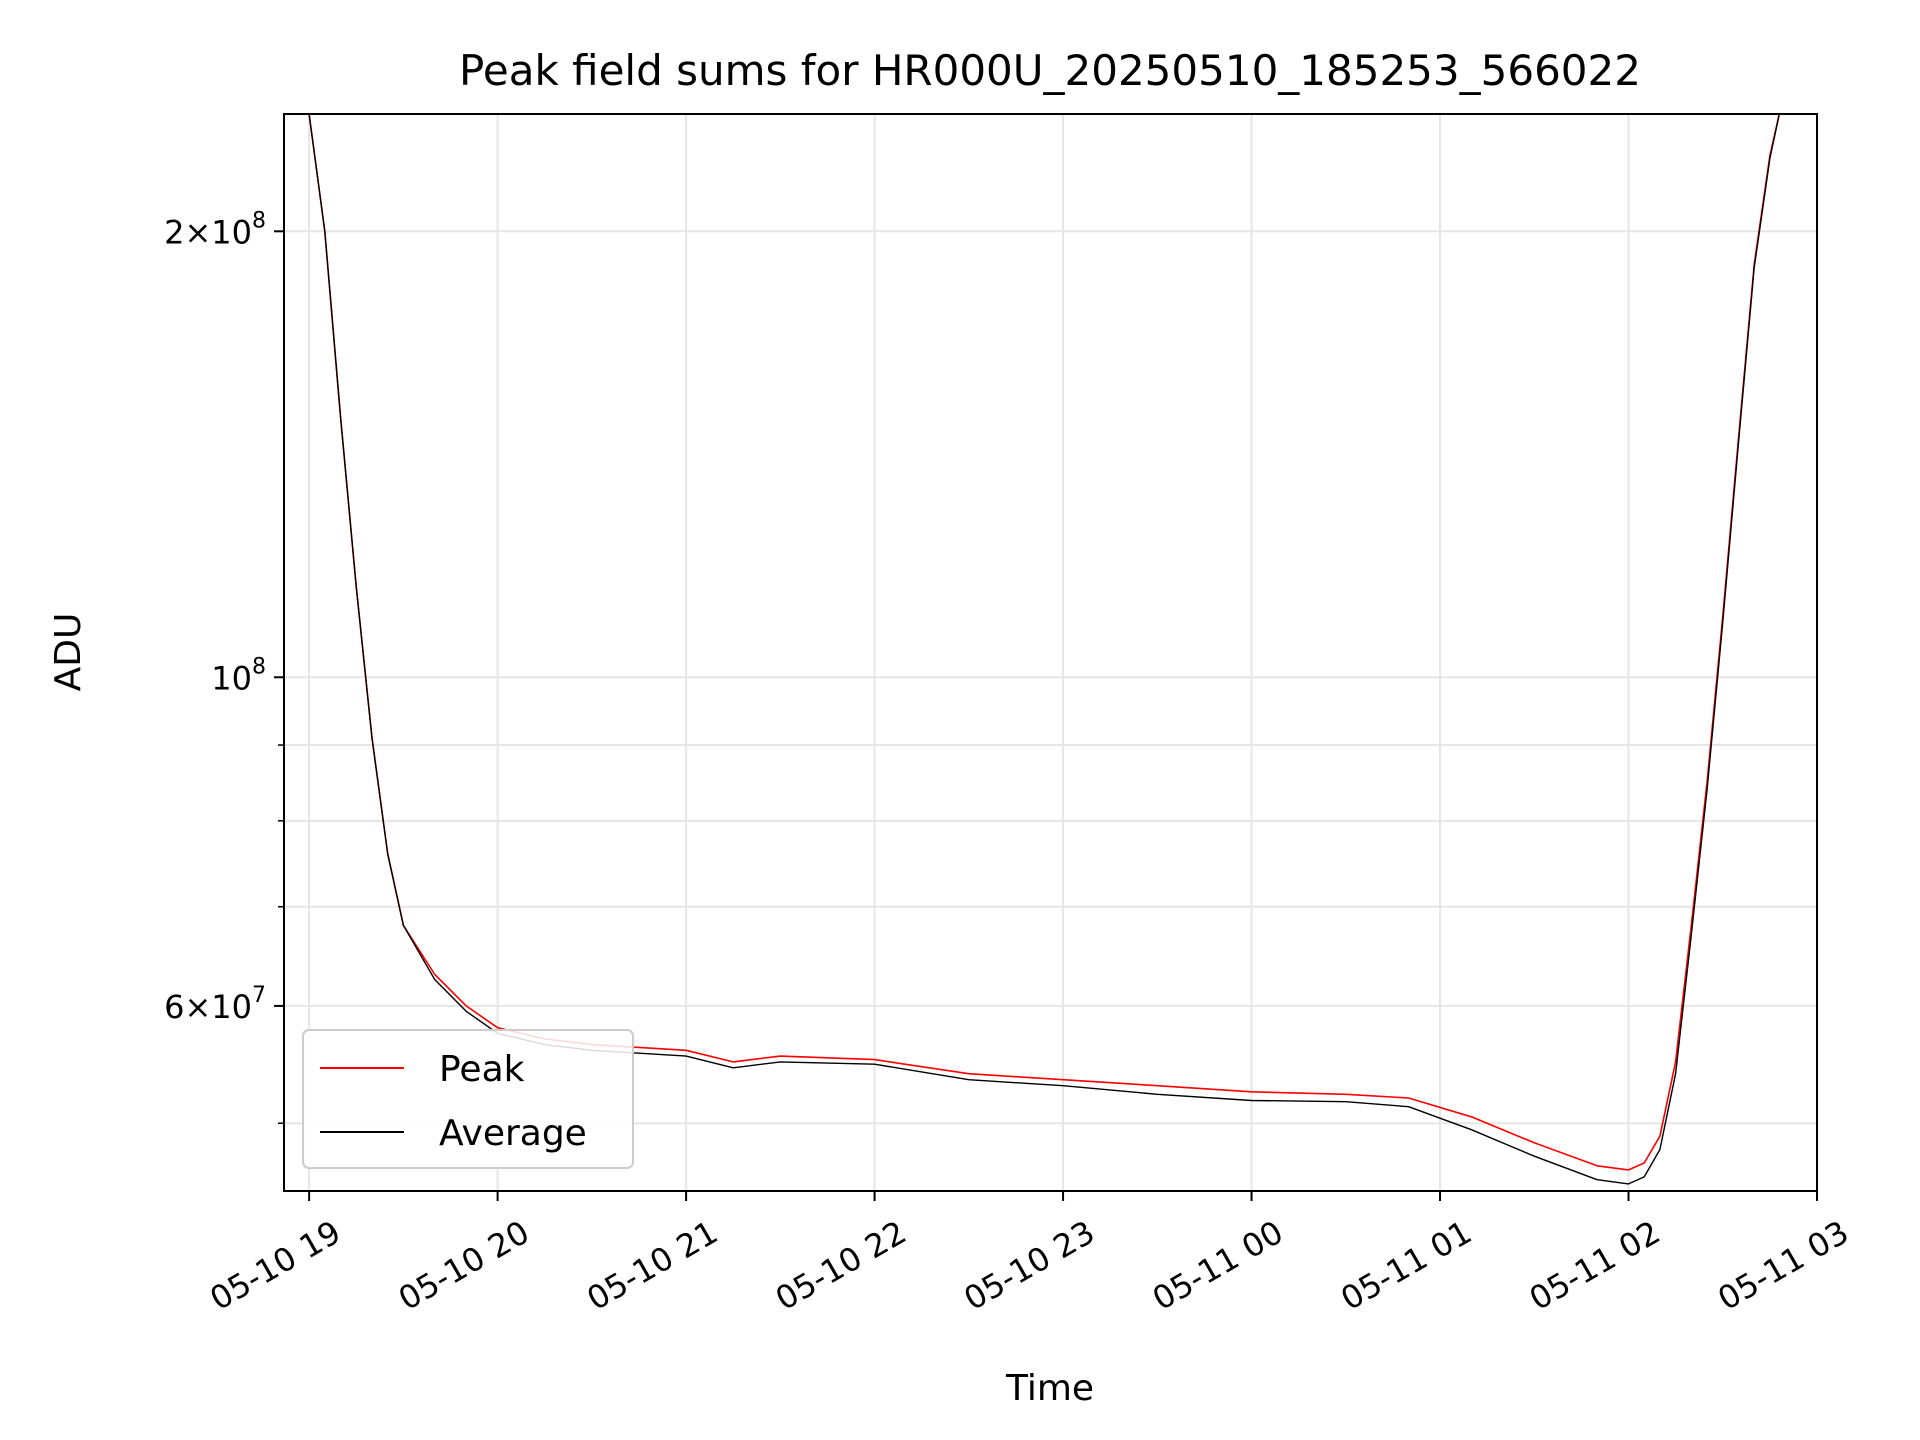 The width and height of the screenshot is (1920, 1440). What do you see at coordinates (215, 229) in the screenshot?
I see `y-tick-label: 2×108` at bounding box center [215, 229].